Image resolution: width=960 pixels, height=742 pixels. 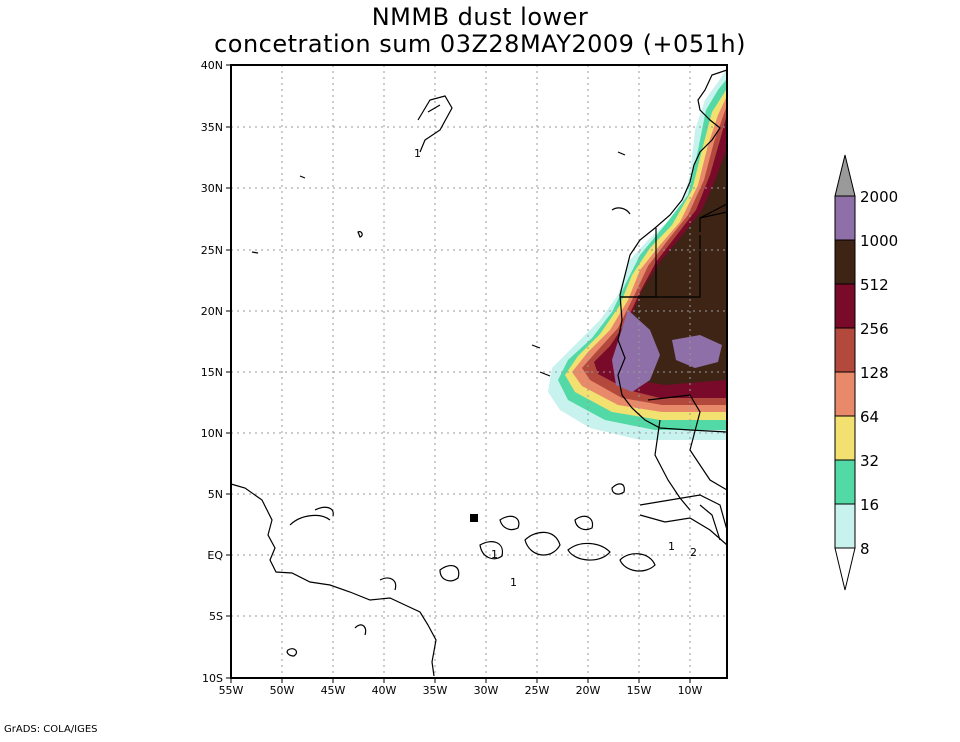 I want to click on contour-label: 2, so click(x=693, y=552).